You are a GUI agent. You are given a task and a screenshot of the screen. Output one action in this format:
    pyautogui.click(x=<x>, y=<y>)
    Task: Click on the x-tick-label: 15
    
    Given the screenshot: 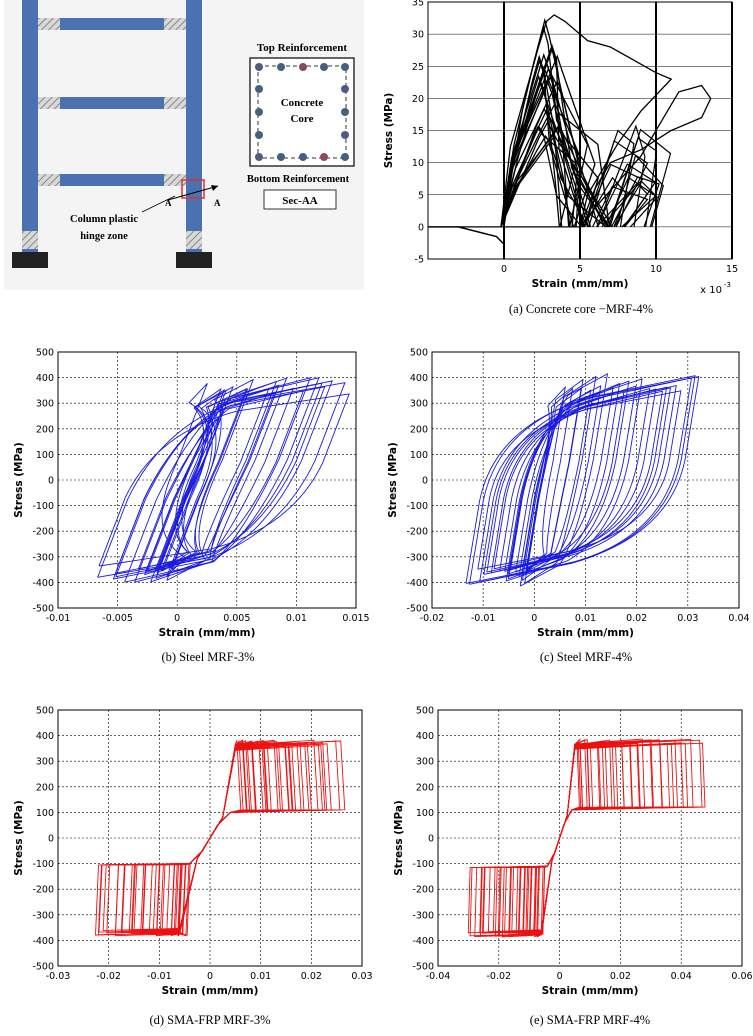 What is the action you would take?
    pyautogui.click(x=732, y=269)
    